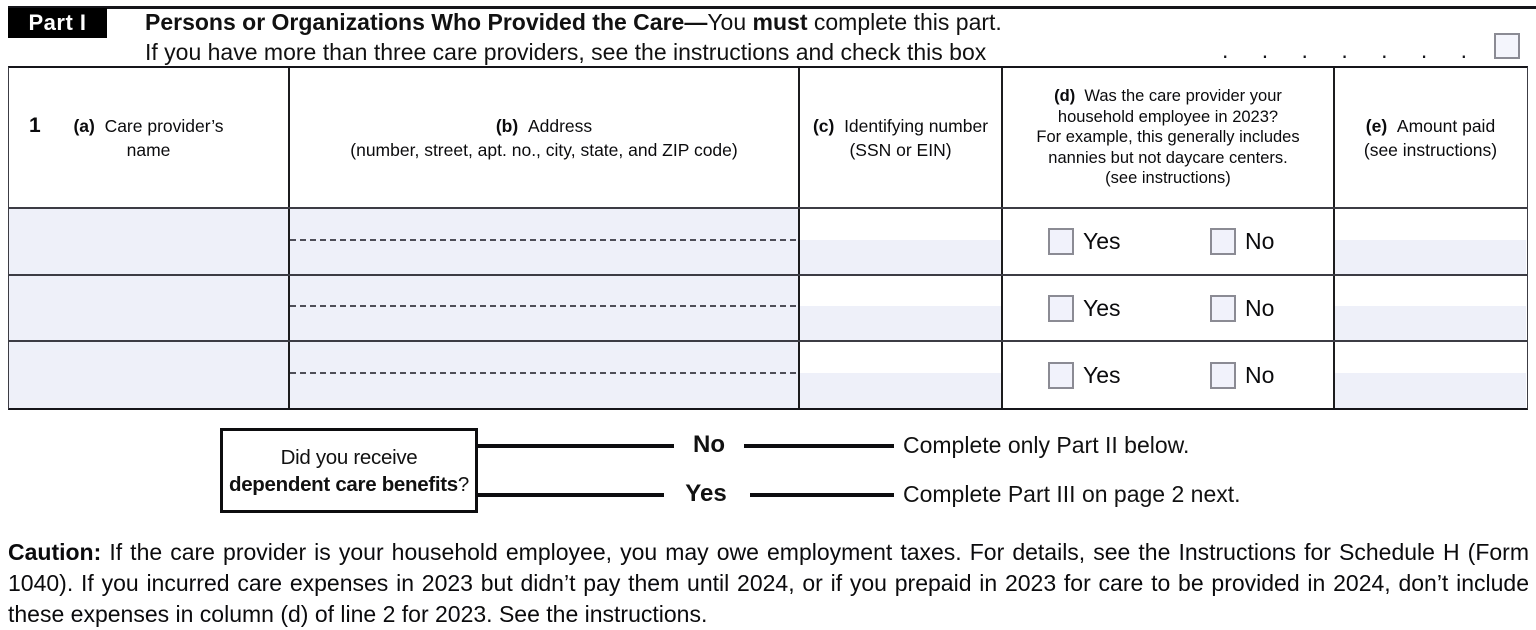 The width and height of the screenshot is (1536, 630). I want to click on col-header-amount-paid: (e) Amount paid (see instructions), so click(1430, 137).